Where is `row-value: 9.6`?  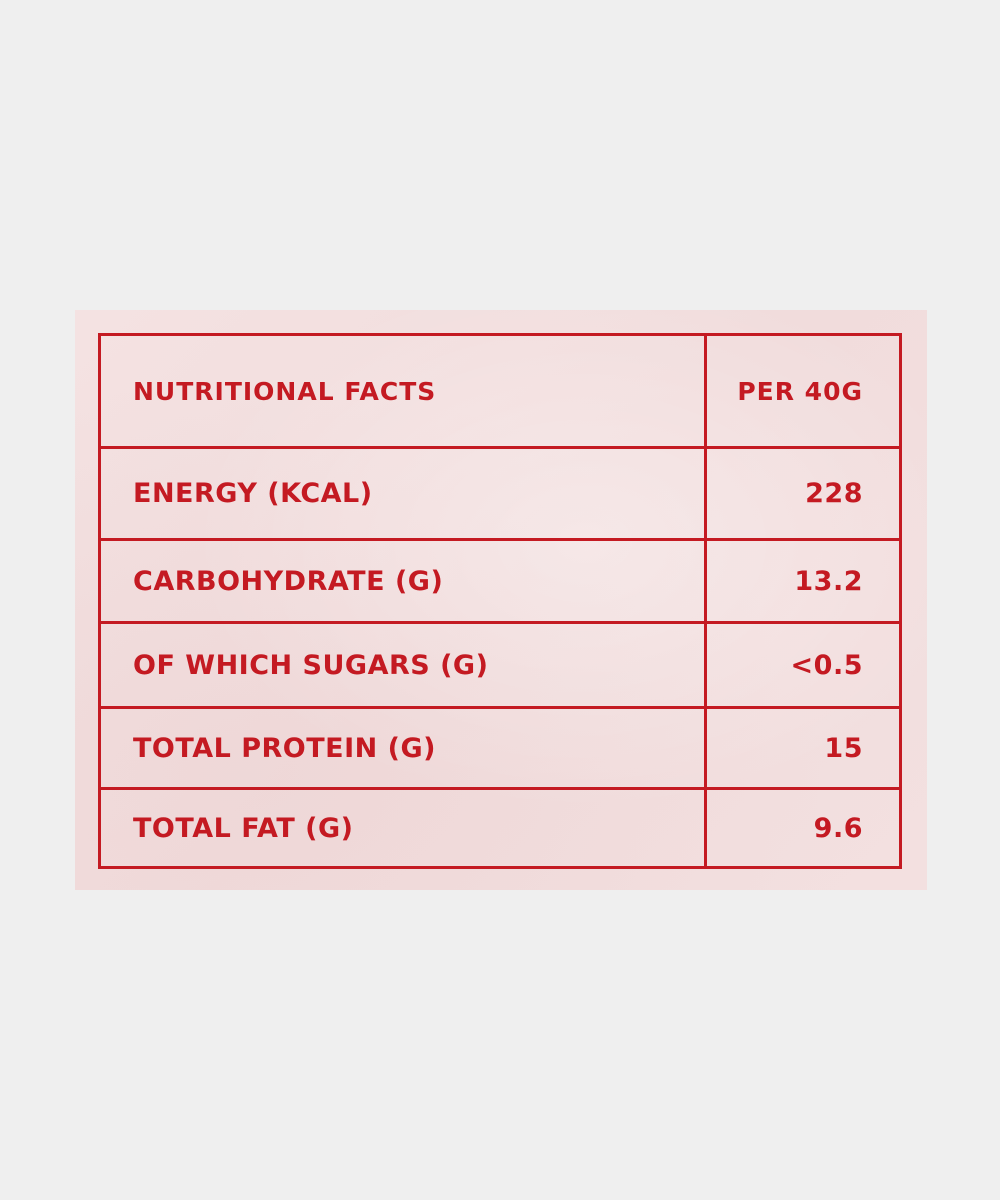 row-value: 9.6 is located at coordinates (838, 828).